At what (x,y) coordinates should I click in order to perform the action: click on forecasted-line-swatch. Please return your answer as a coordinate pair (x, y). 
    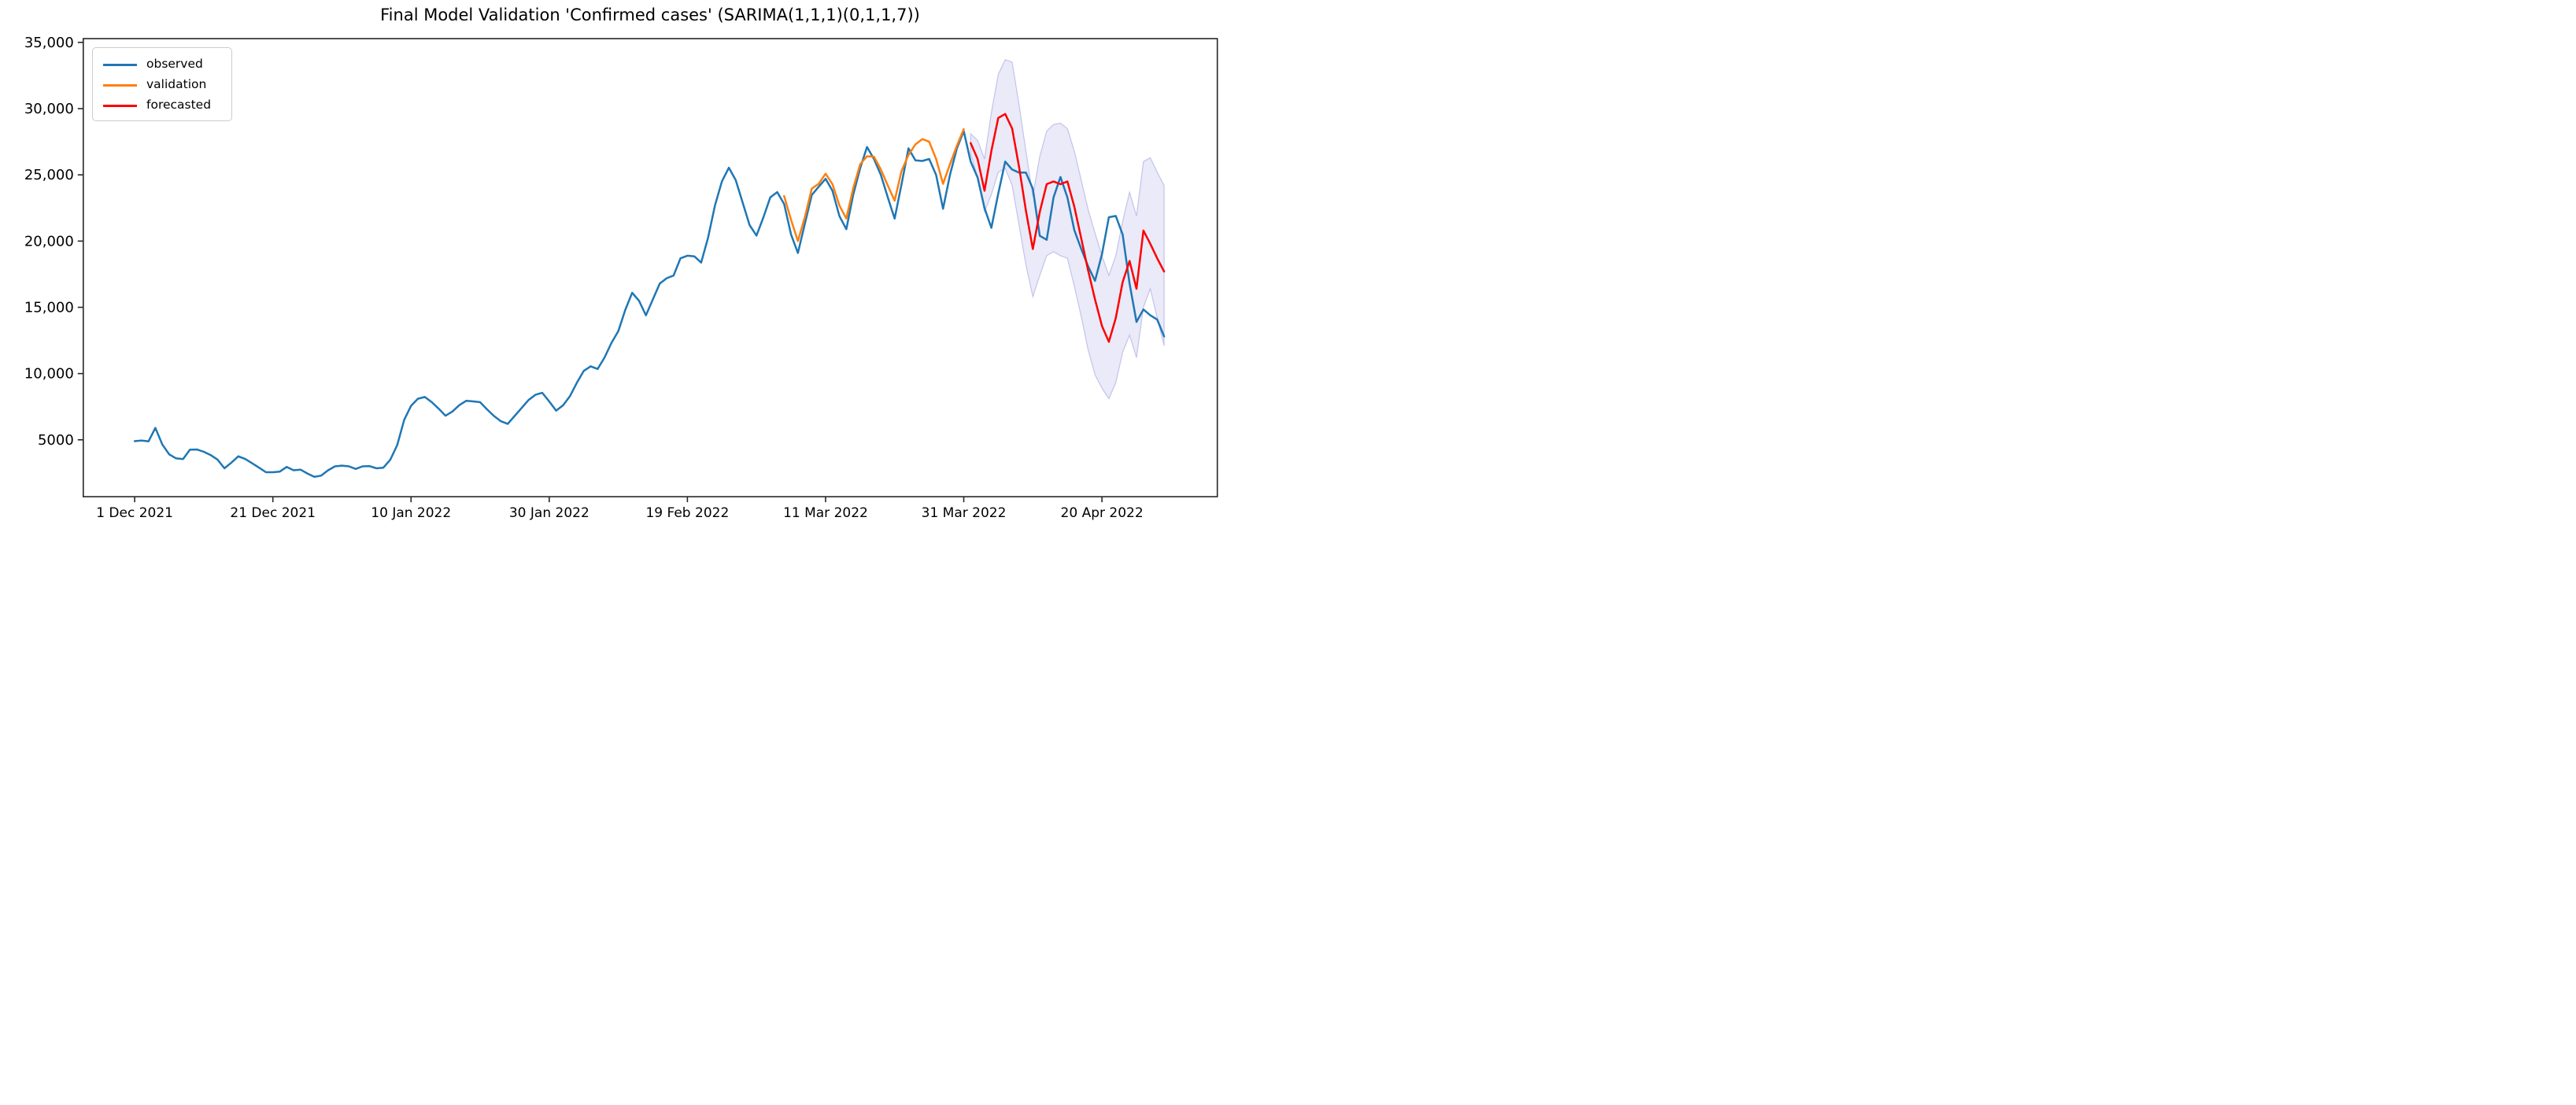
    Looking at the image, I should click on (120, 105).